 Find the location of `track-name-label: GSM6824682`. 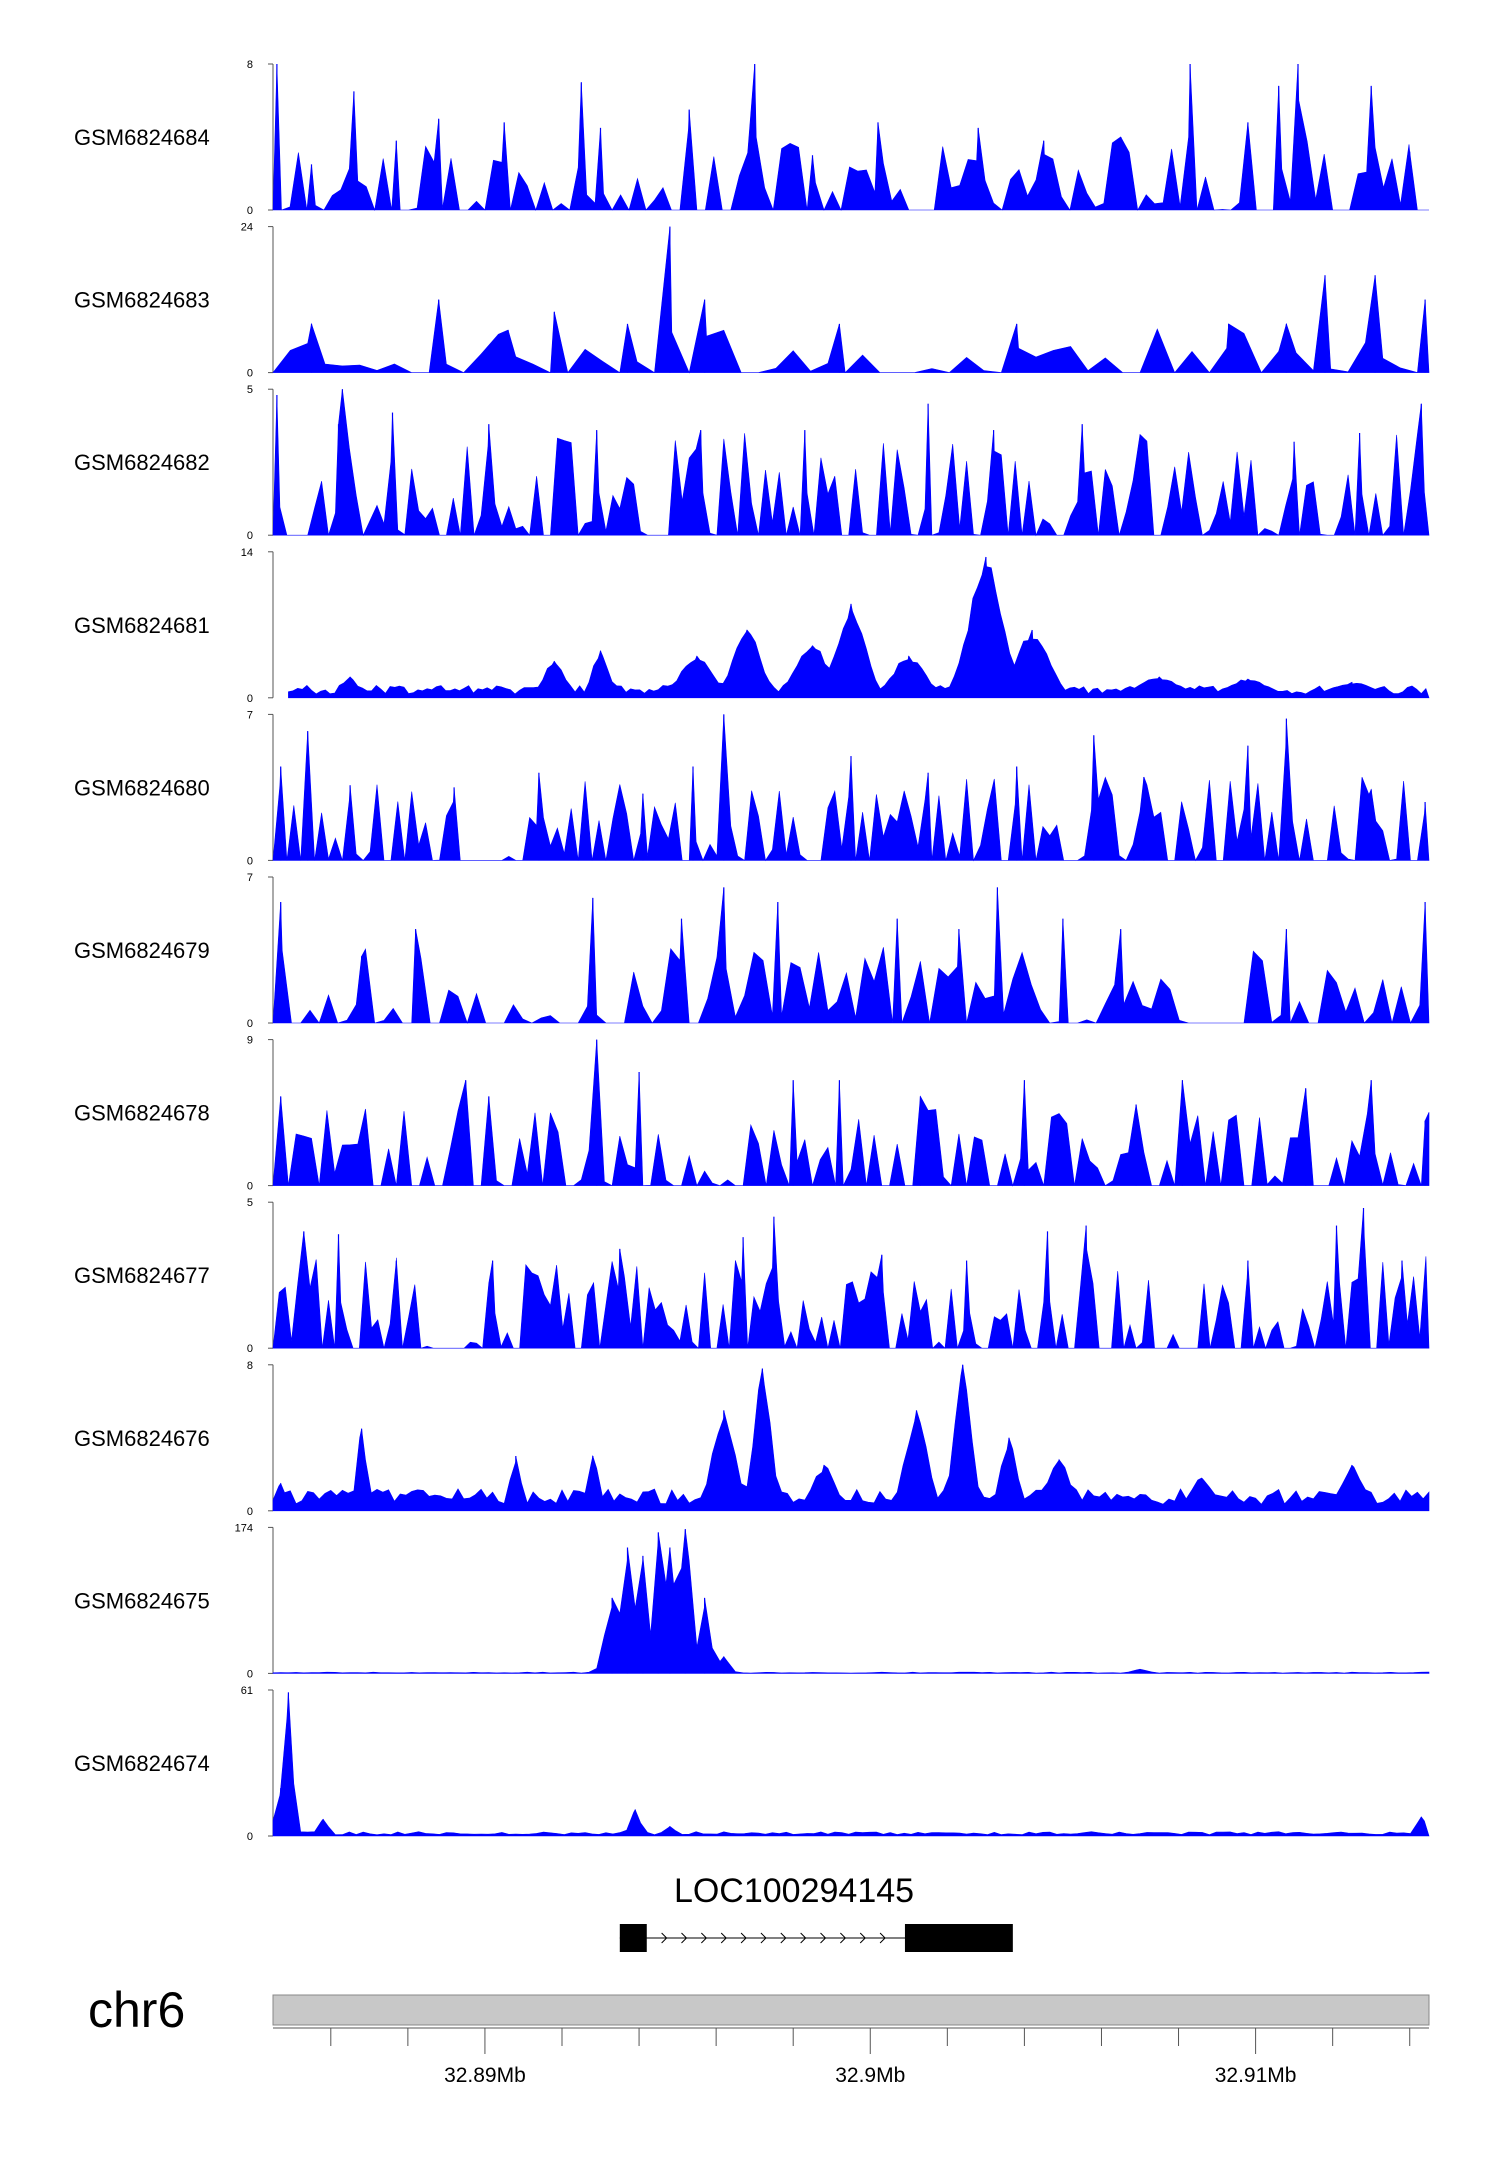

track-name-label: GSM6824682 is located at coordinates (142, 462).